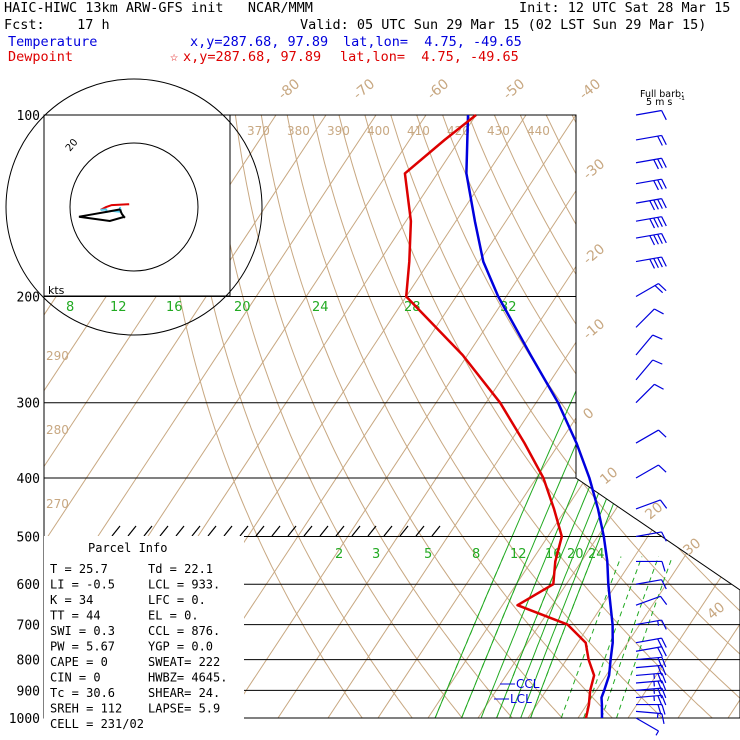 This screenshot has width=740, height=740. What do you see at coordinates (177, 600) in the screenshot?
I see `parcel-row-right: LFC = 0.` at bounding box center [177, 600].